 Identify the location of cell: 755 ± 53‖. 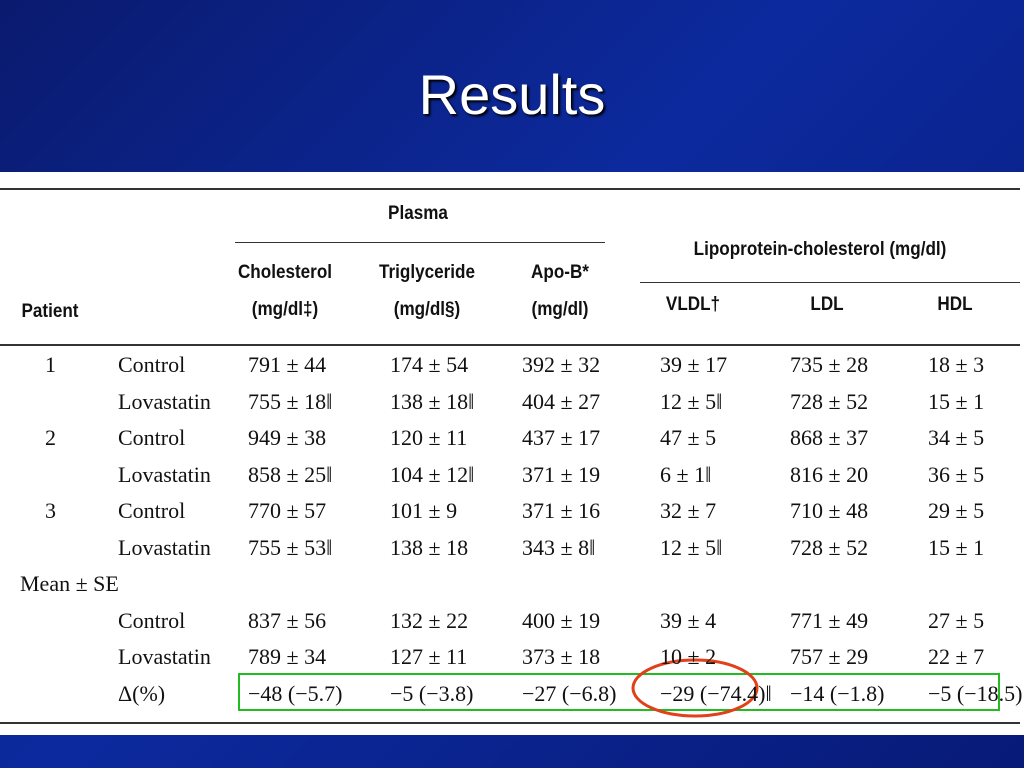
(290, 547).